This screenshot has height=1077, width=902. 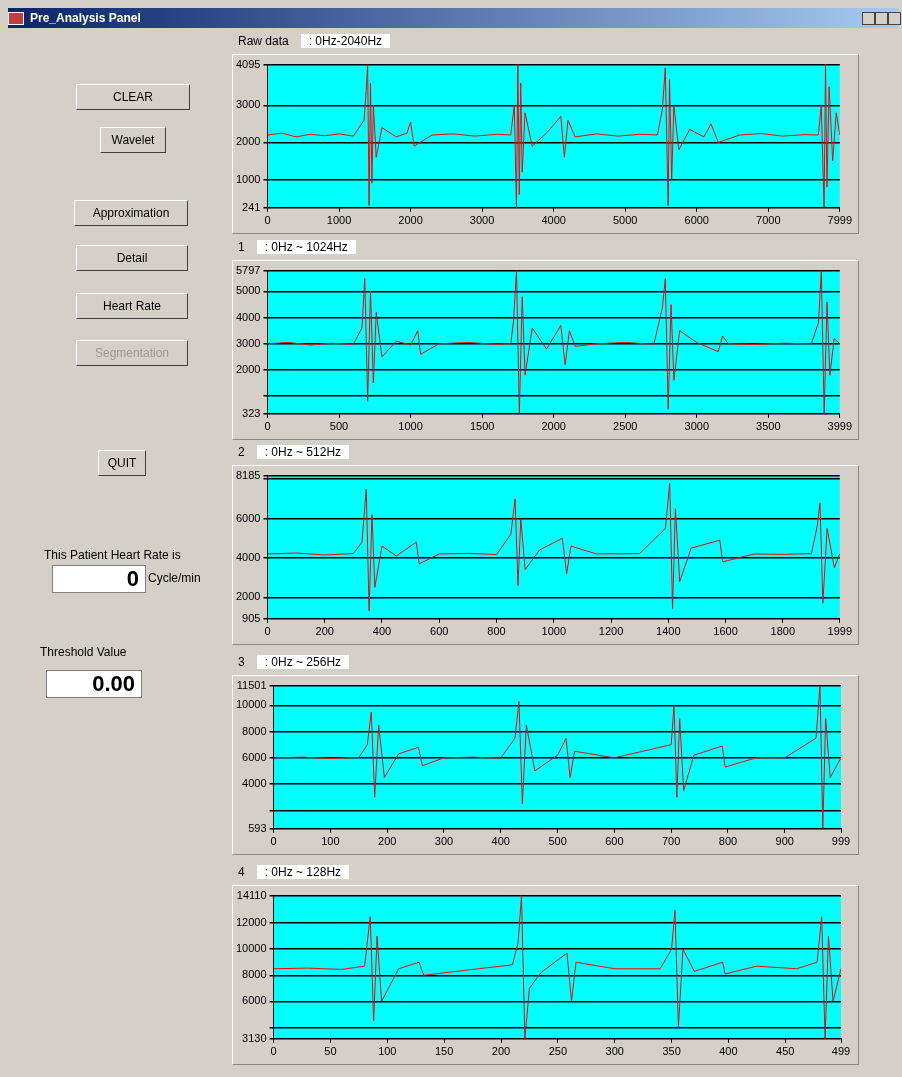 I want to click on x-tick-label: 350, so click(x=671, y=1051).